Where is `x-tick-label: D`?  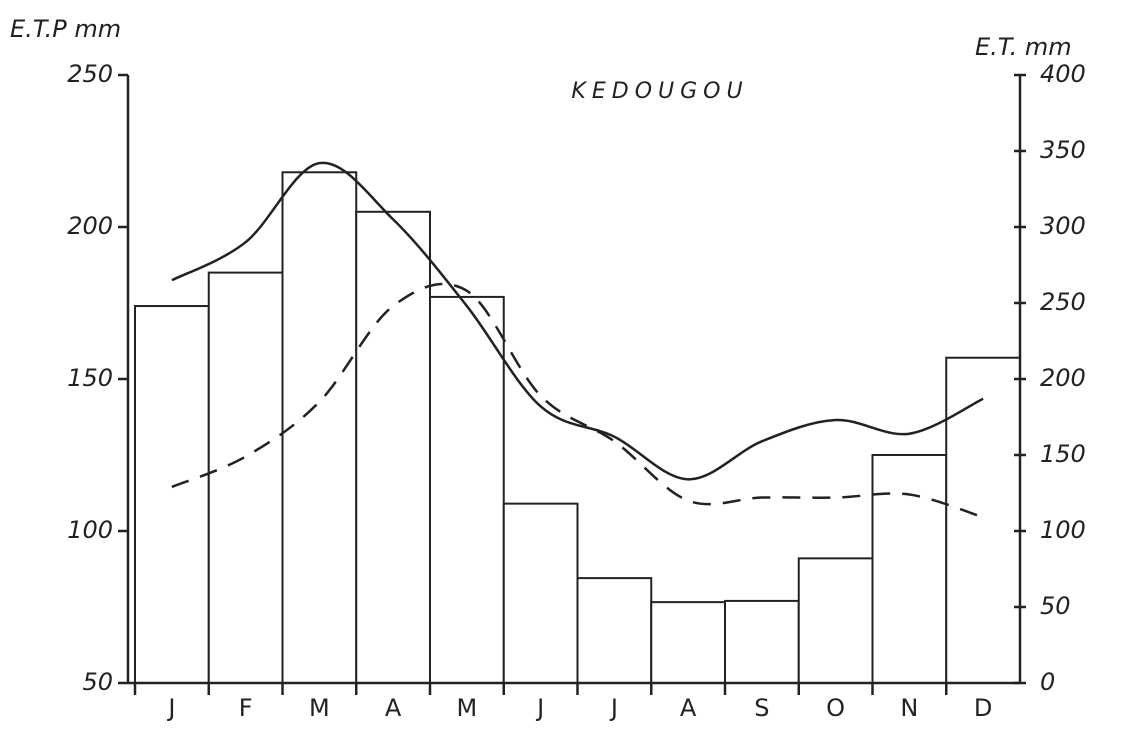
x-tick-label: D is located at coordinates (983, 708).